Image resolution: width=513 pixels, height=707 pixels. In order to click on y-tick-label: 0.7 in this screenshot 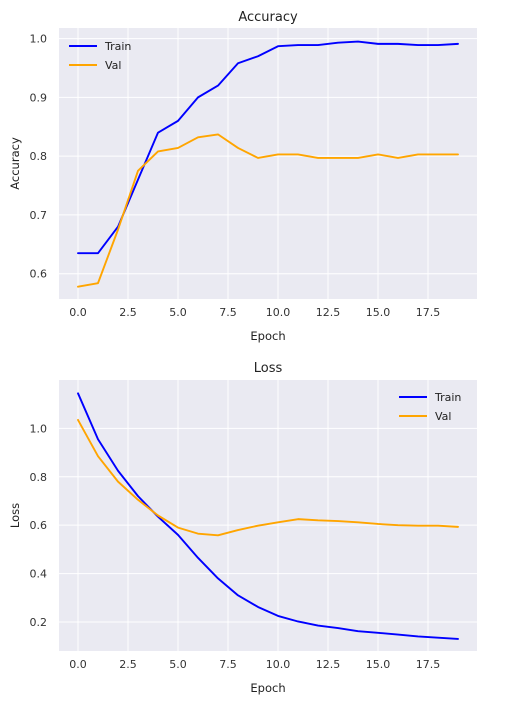, I will do `click(39, 215)`.